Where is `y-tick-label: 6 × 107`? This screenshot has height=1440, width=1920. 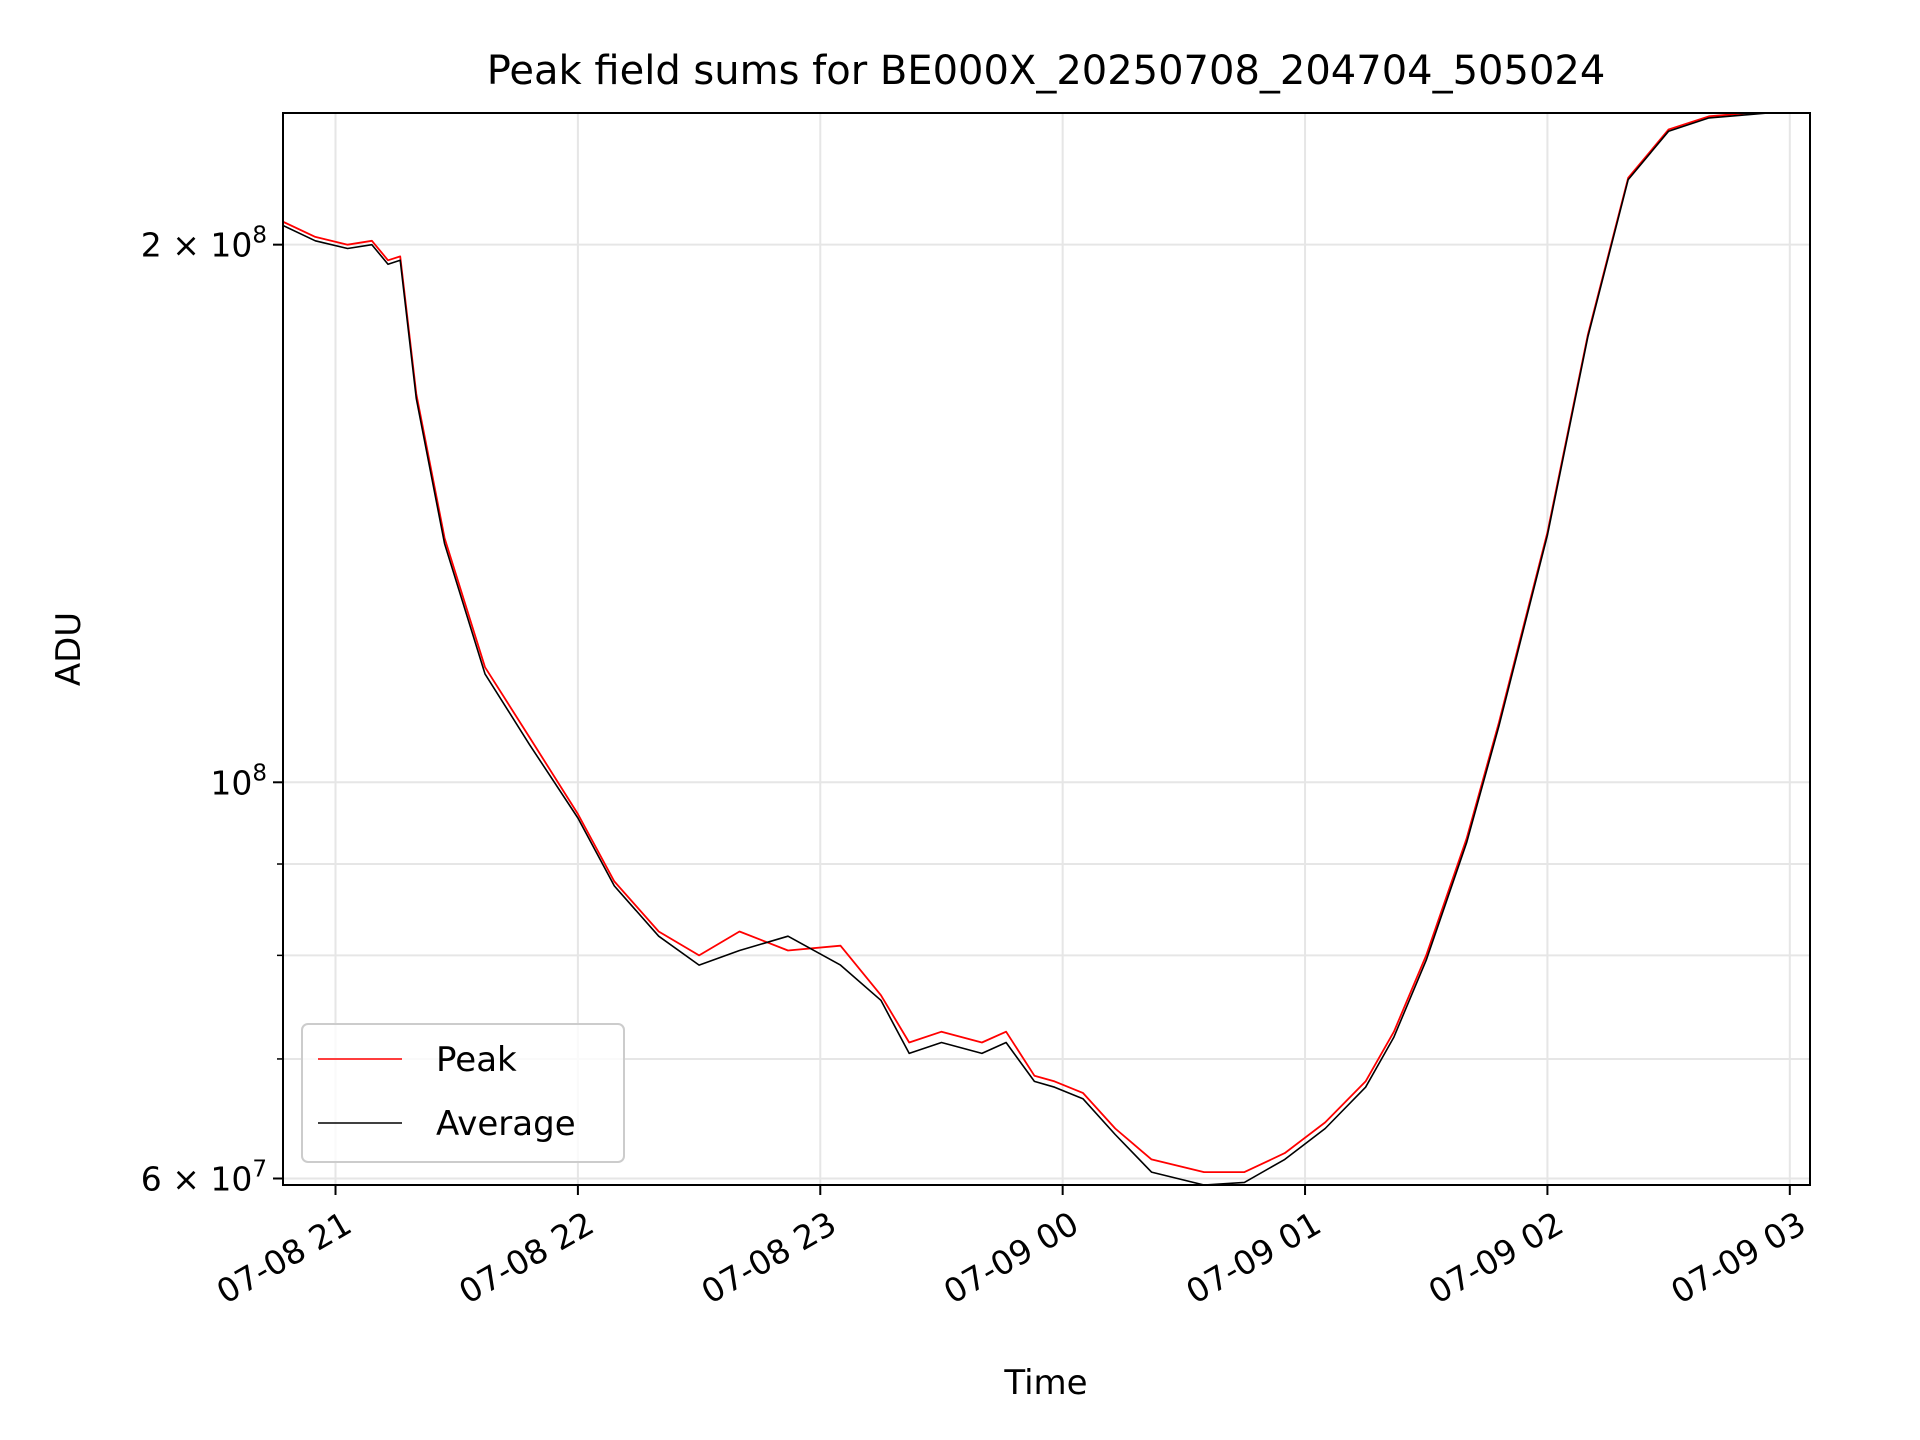 y-tick-label: 6 × 107 is located at coordinates (204, 1178).